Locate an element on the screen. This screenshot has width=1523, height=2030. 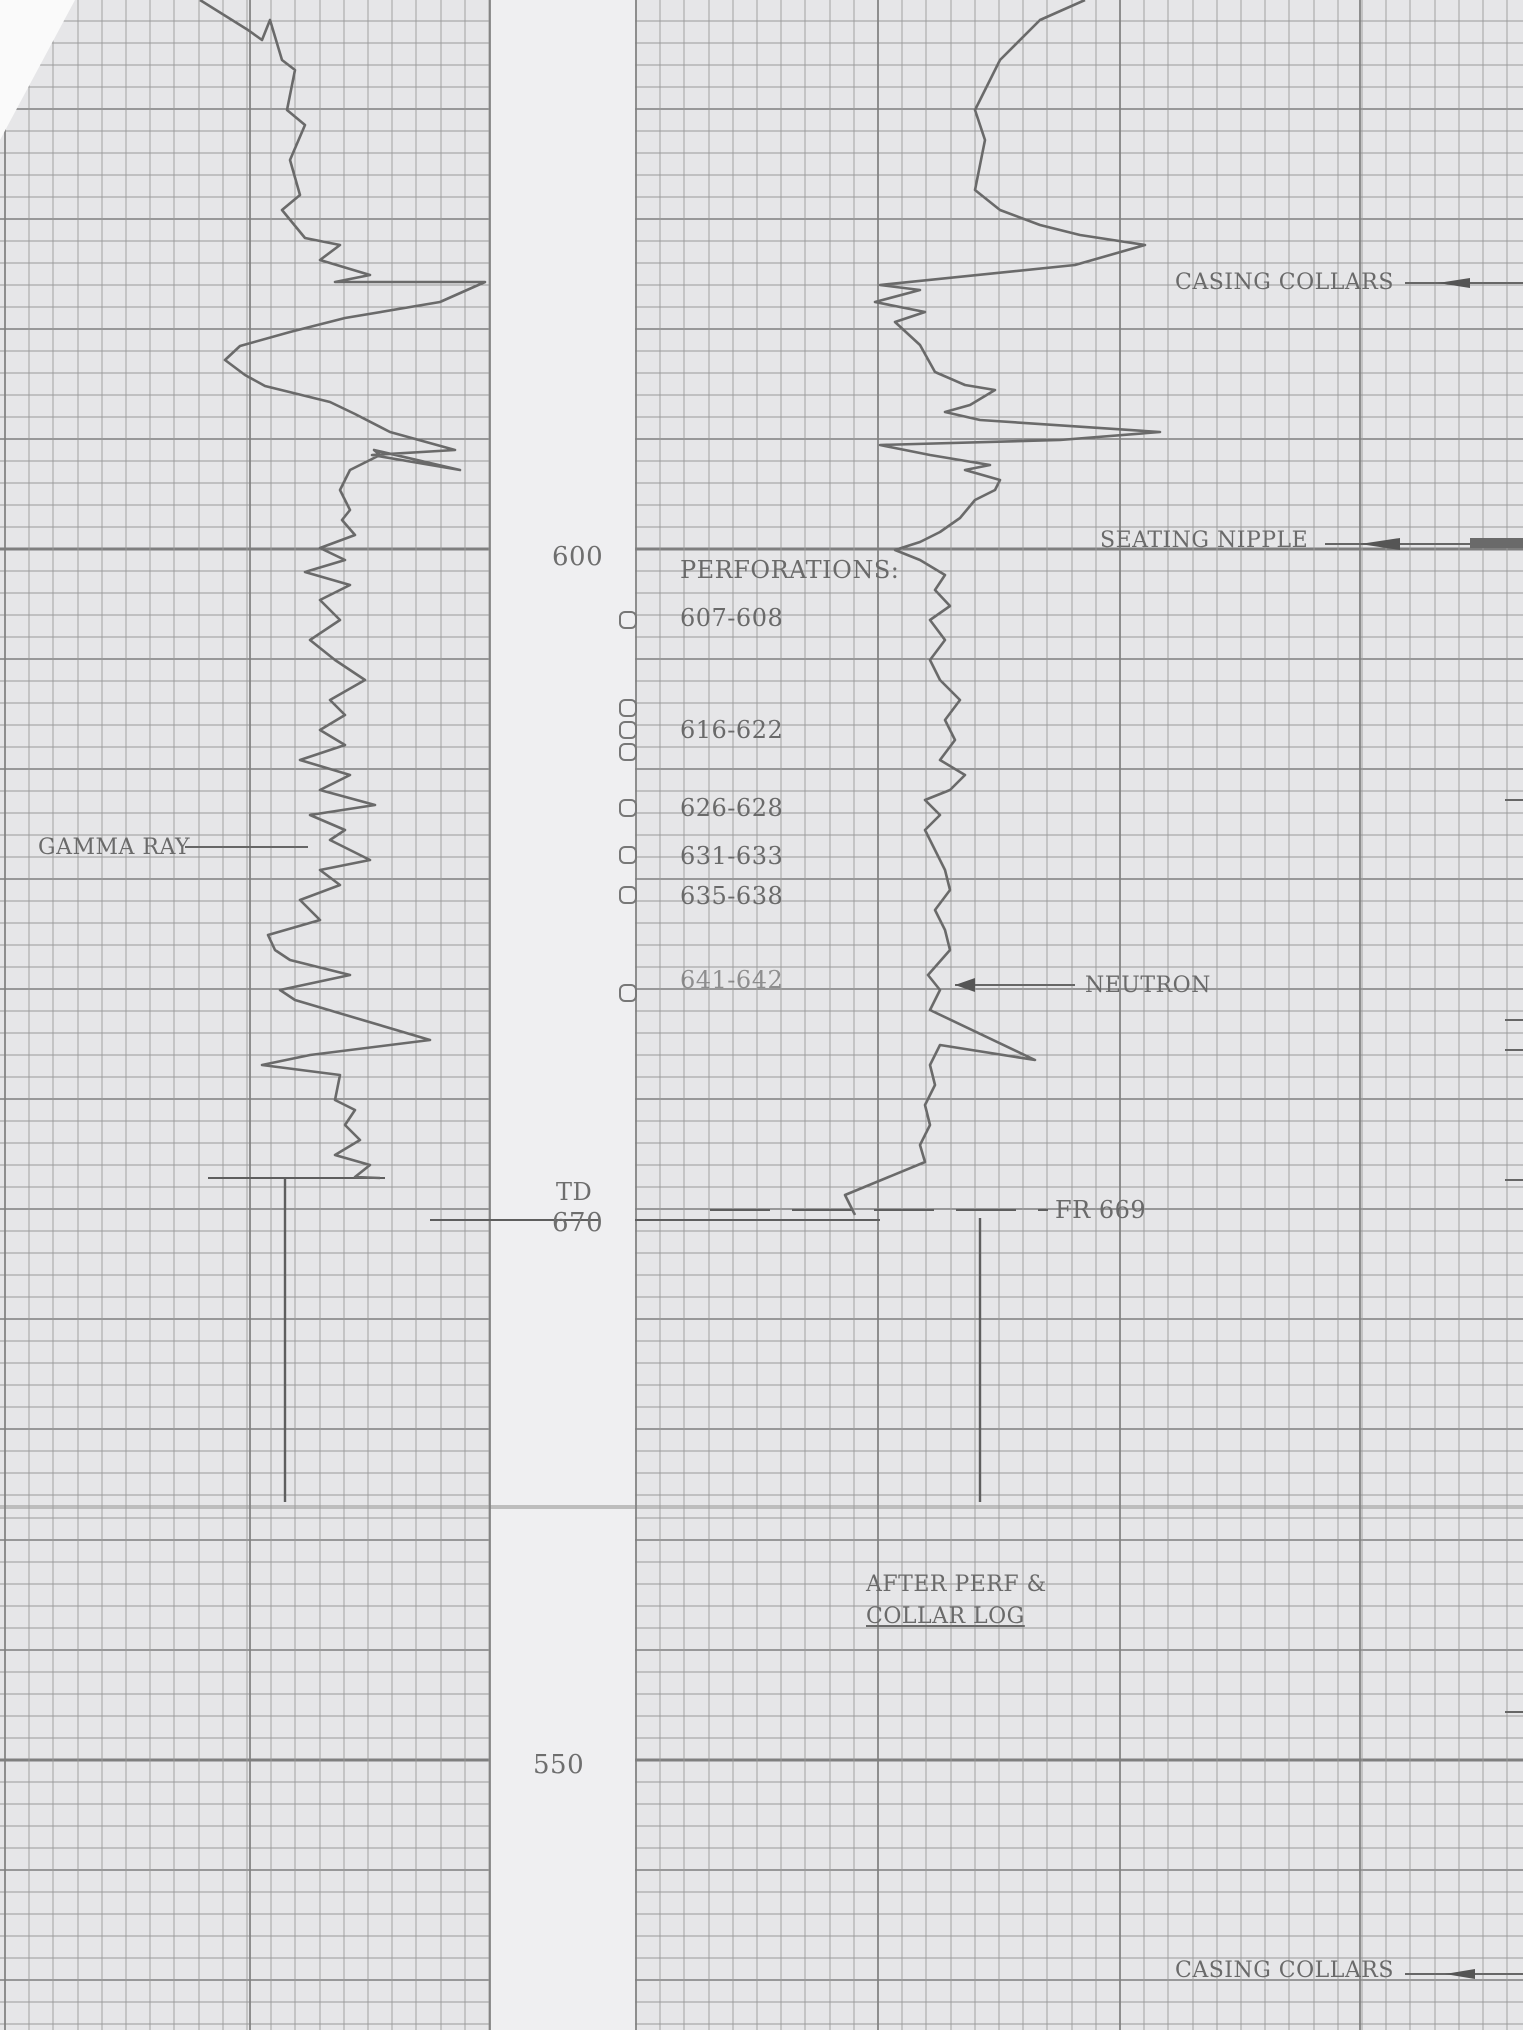
folded-corner is located at coordinates (37, 70).